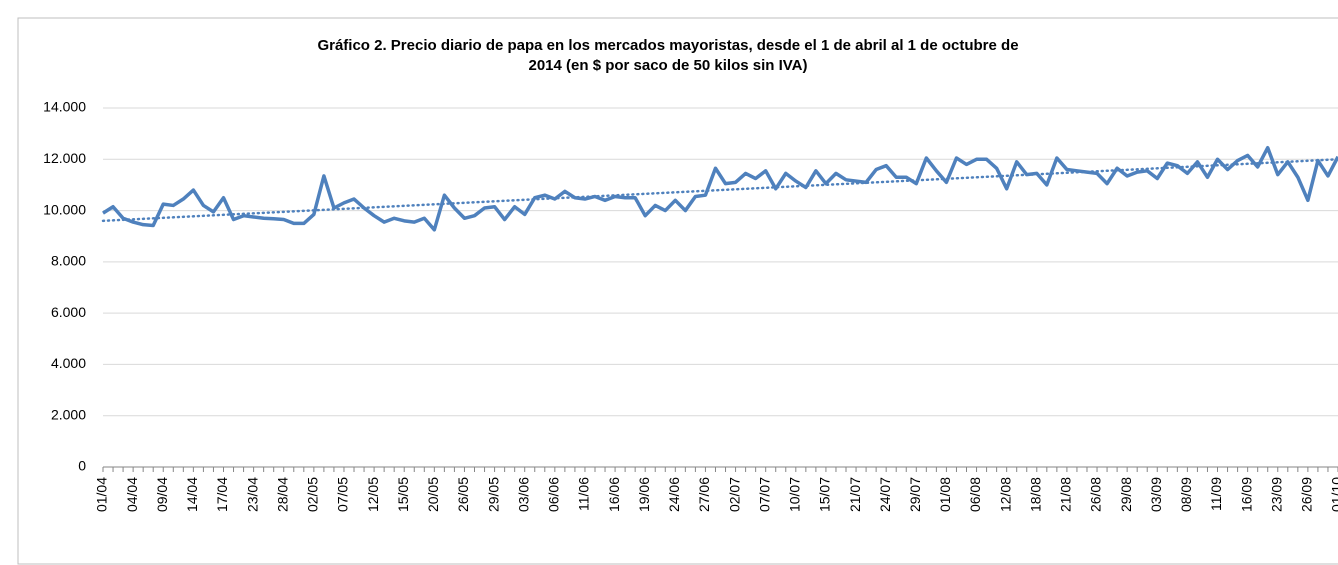 The image size is (1338, 565). What do you see at coordinates (343, 494) in the screenshot?
I see `x-tick-label: 07/05` at bounding box center [343, 494].